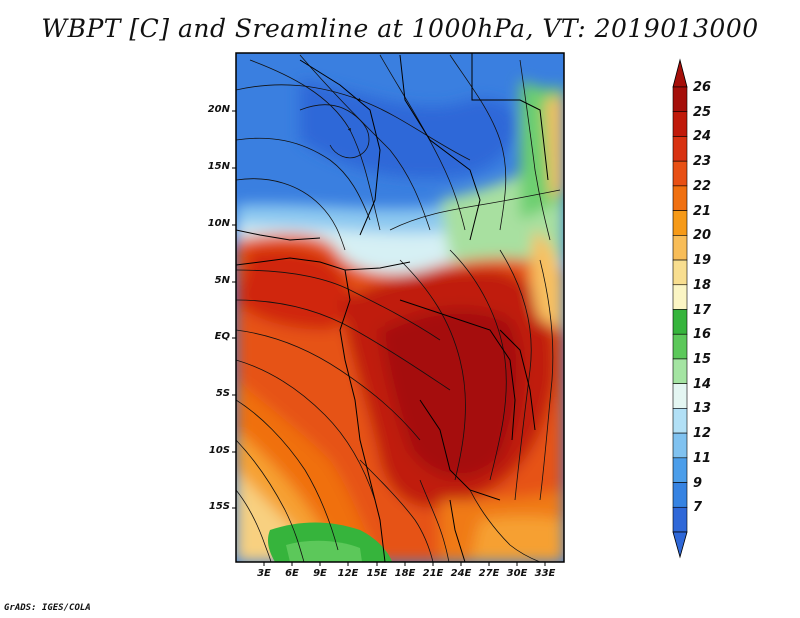 The image size is (800, 618). I want to click on colorbar-level-label: 18, so click(702, 285).